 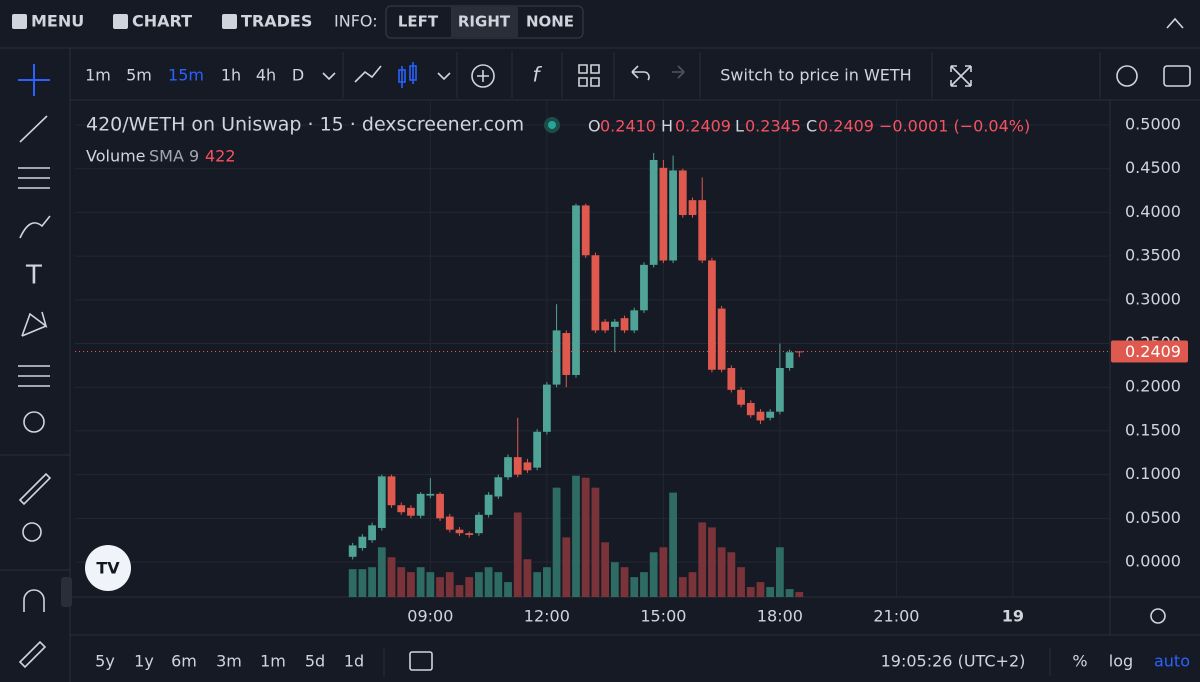 What do you see at coordinates (1177, 76) in the screenshot?
I see `screenshot` at bounding box center [1177, 76].